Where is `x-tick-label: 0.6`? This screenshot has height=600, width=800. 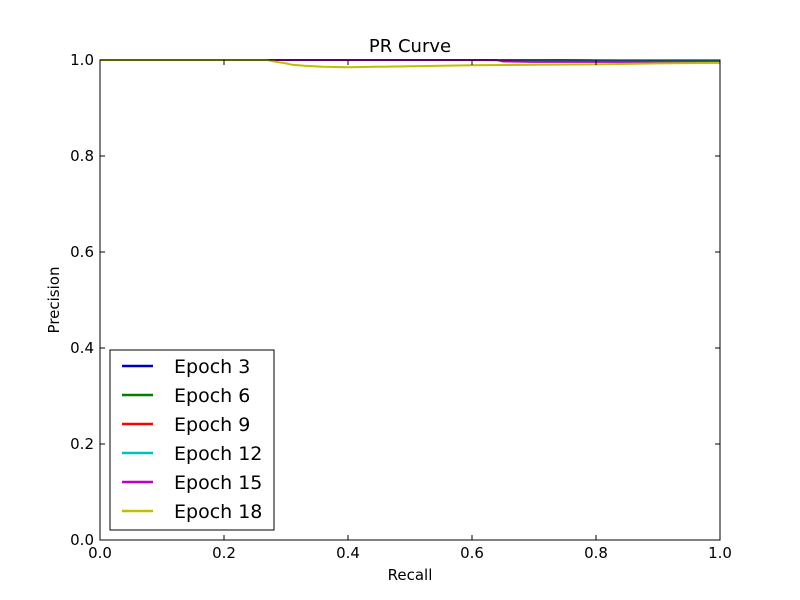 x-tick-label: 0.6 is located at coordinates (472, 553).